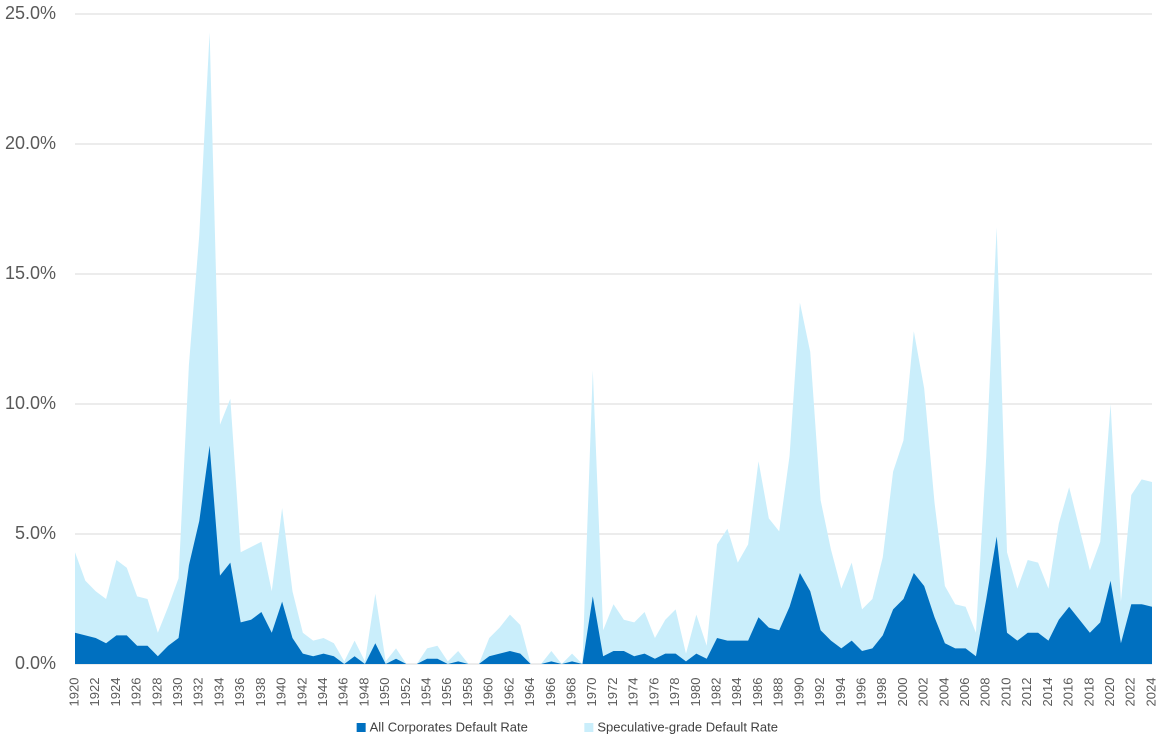  What do you see at coordinates (405, 692) in the screenshot?
I see `x-tick-label: 1952` at bounding box center [405, 692].